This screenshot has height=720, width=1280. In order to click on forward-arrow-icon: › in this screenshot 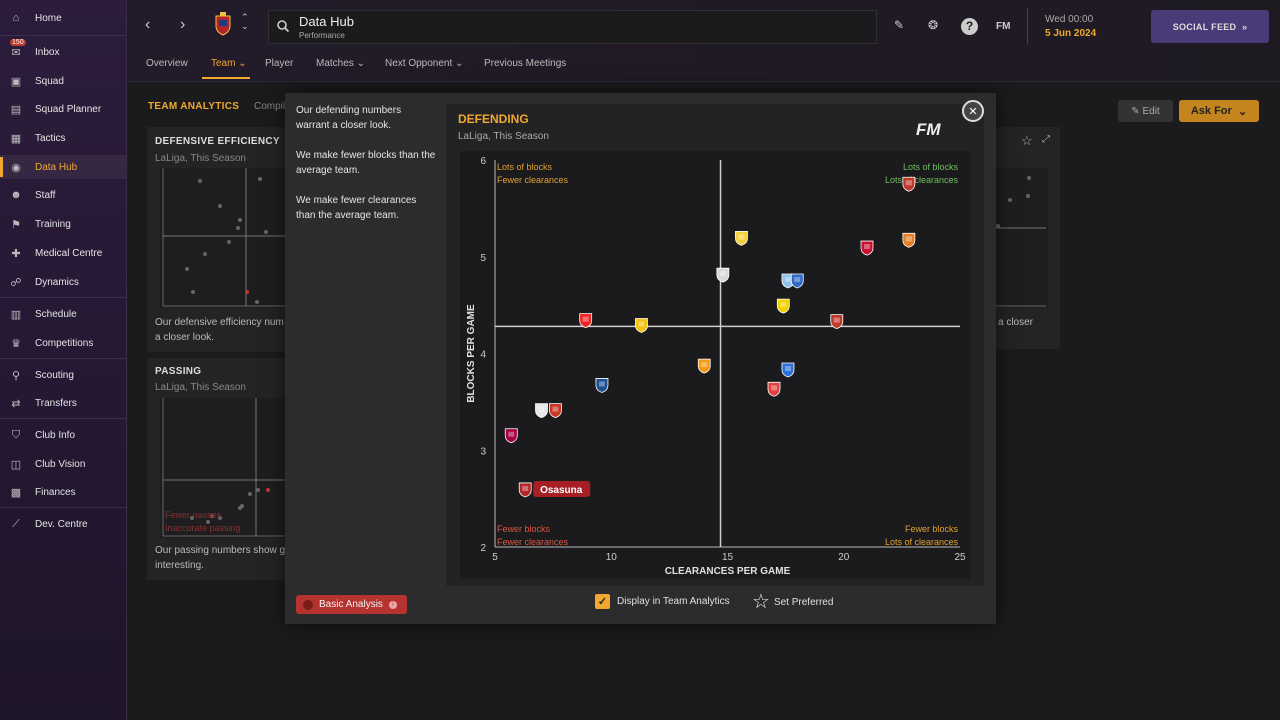, I will do `click(183, 24)`.